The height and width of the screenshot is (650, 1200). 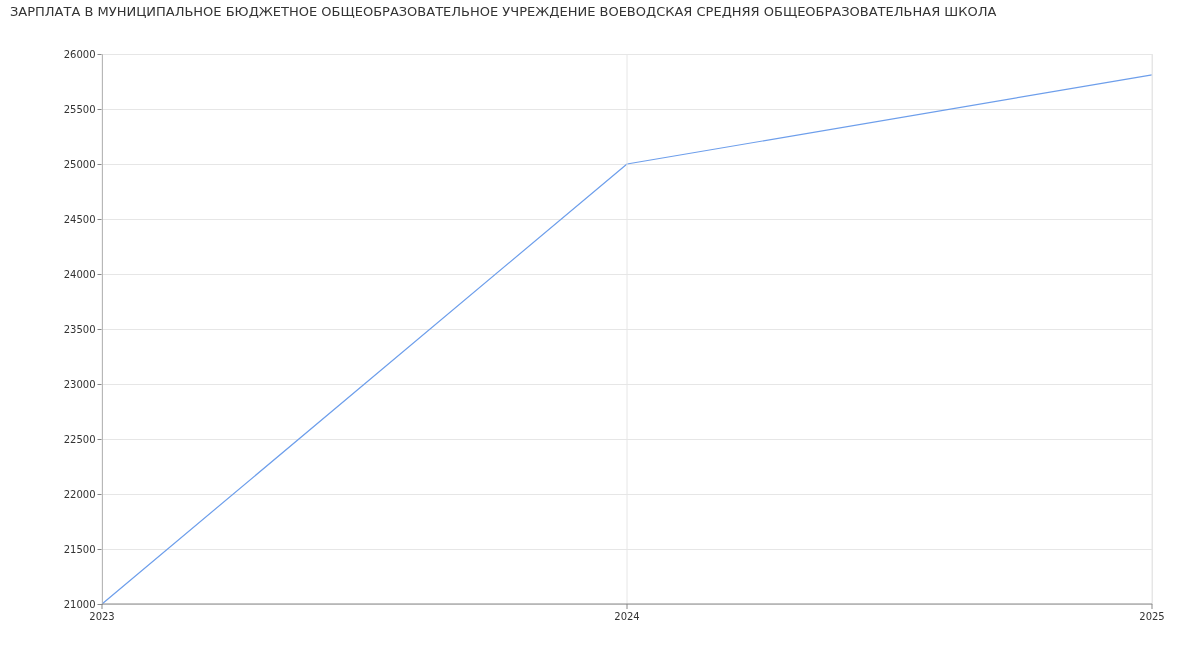 What do you see at coordinates (627, 616) in the screenshot?
I see `x-tick-label: 2024` at bounding box center [627, 616].